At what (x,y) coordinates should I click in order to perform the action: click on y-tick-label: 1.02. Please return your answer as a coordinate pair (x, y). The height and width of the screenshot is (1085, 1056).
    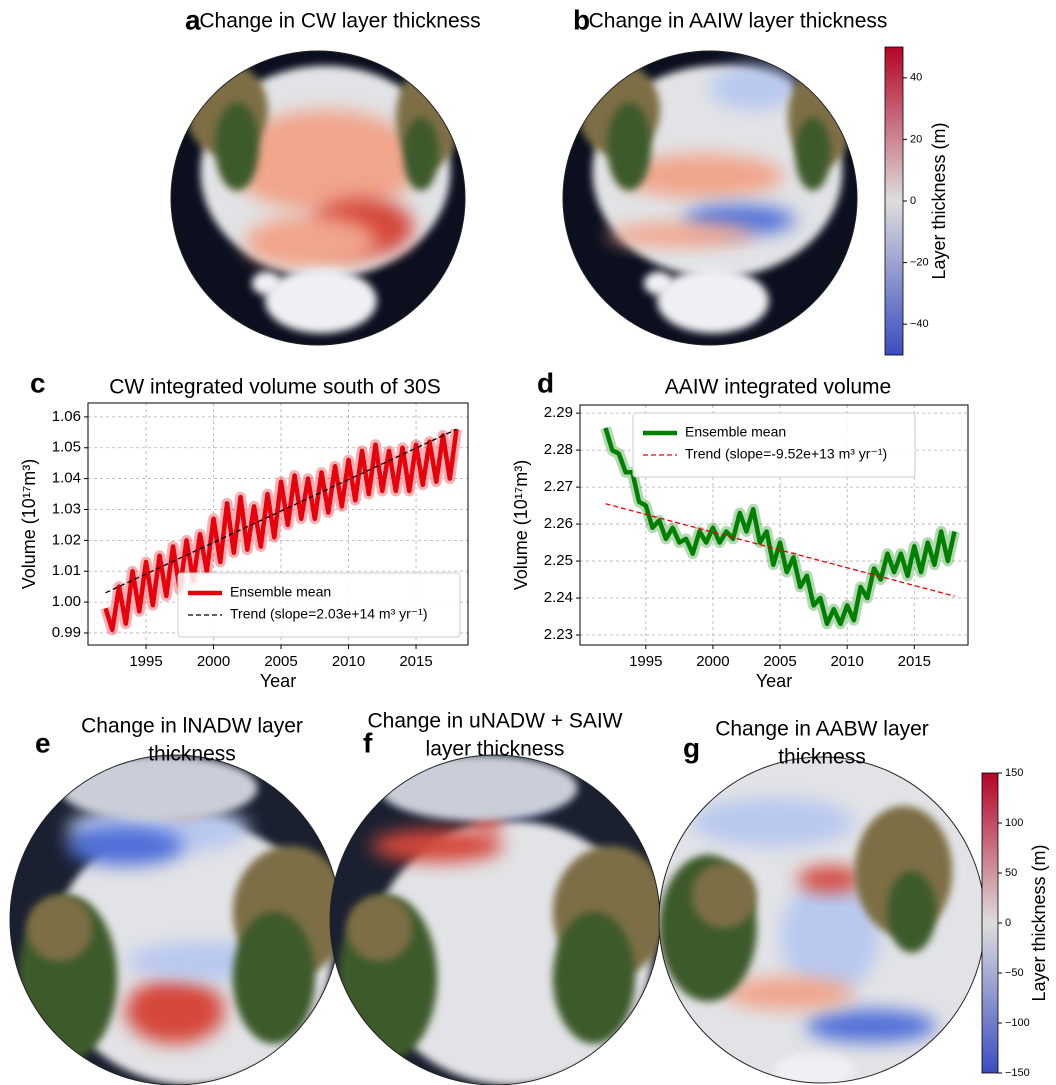
    Looking at the image, I should click on (66, 539).